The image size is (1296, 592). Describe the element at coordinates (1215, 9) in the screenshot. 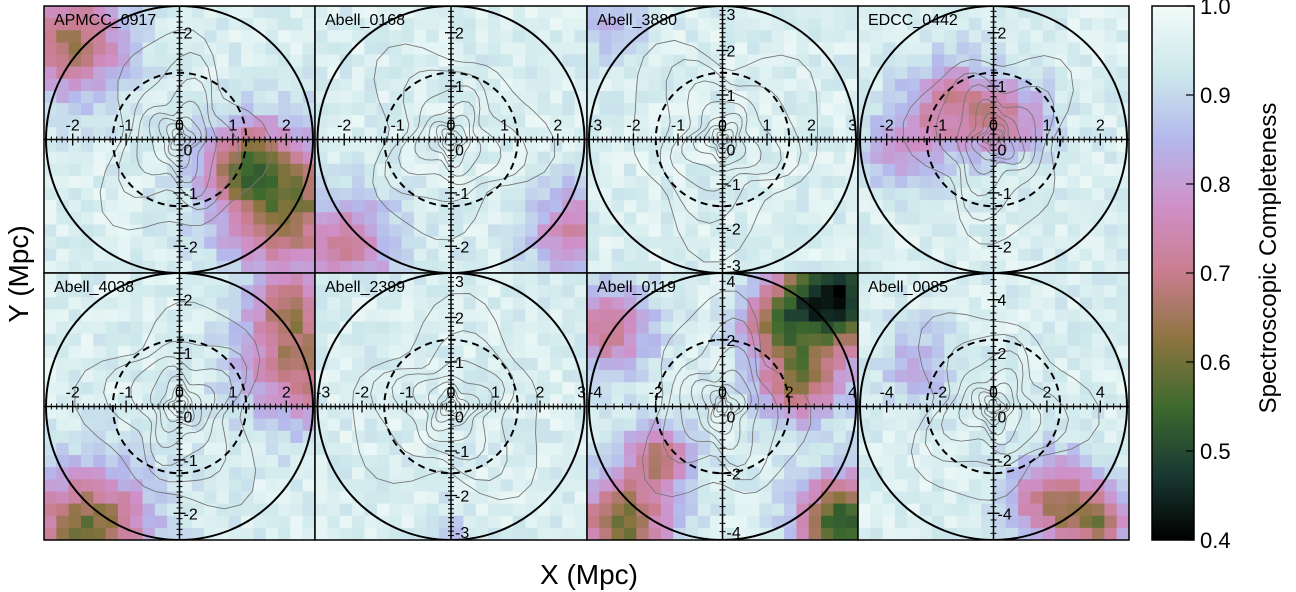

I see `colorbar-tick-label: 1.0` at that location.